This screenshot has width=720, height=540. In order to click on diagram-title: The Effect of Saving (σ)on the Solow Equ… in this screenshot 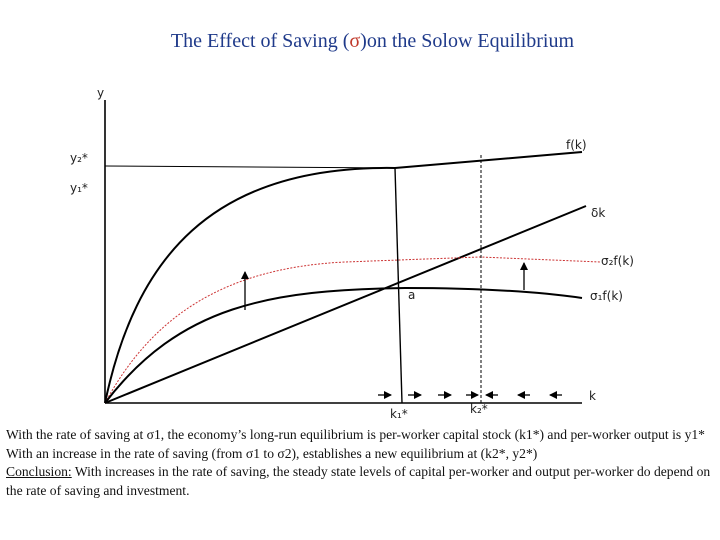, I will do `click(360, 41)`.